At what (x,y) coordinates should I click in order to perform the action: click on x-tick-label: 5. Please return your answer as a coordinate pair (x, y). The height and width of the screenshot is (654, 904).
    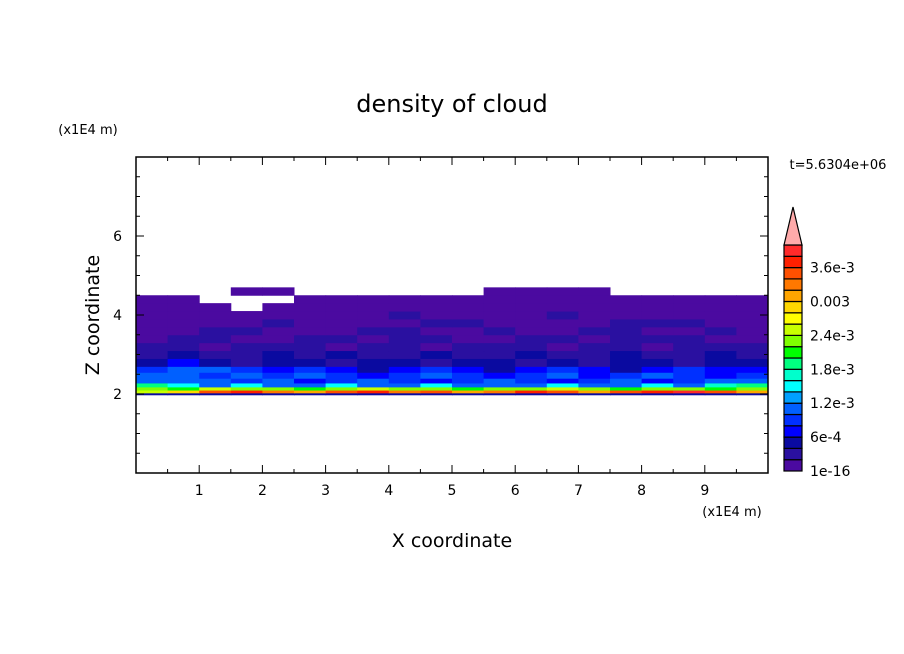
    Looking at the image, I should click on (452, 491).